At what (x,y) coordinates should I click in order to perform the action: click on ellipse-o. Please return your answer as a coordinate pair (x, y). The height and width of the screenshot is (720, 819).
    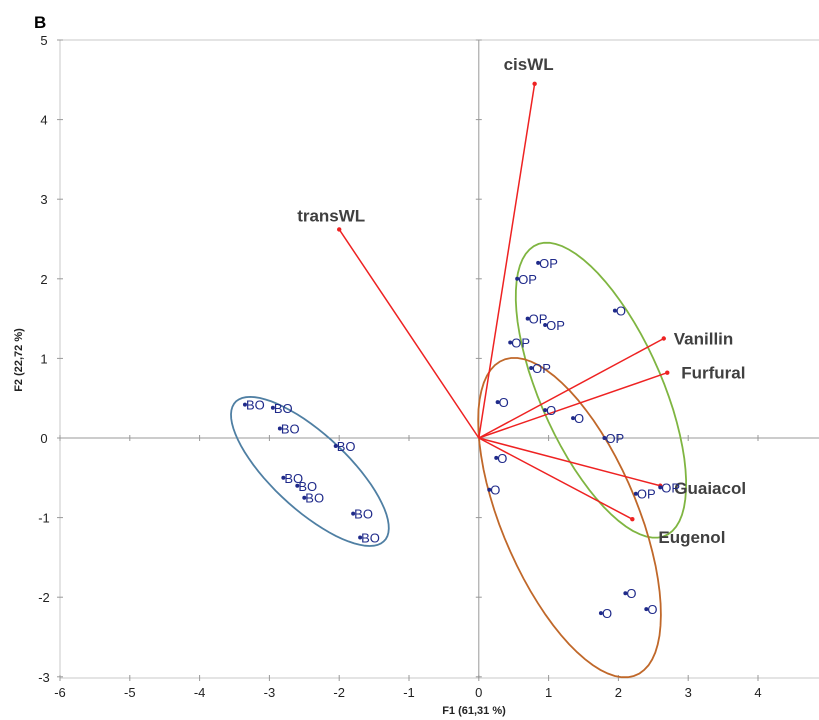
    Looking at the image, I should click on (569, 518).